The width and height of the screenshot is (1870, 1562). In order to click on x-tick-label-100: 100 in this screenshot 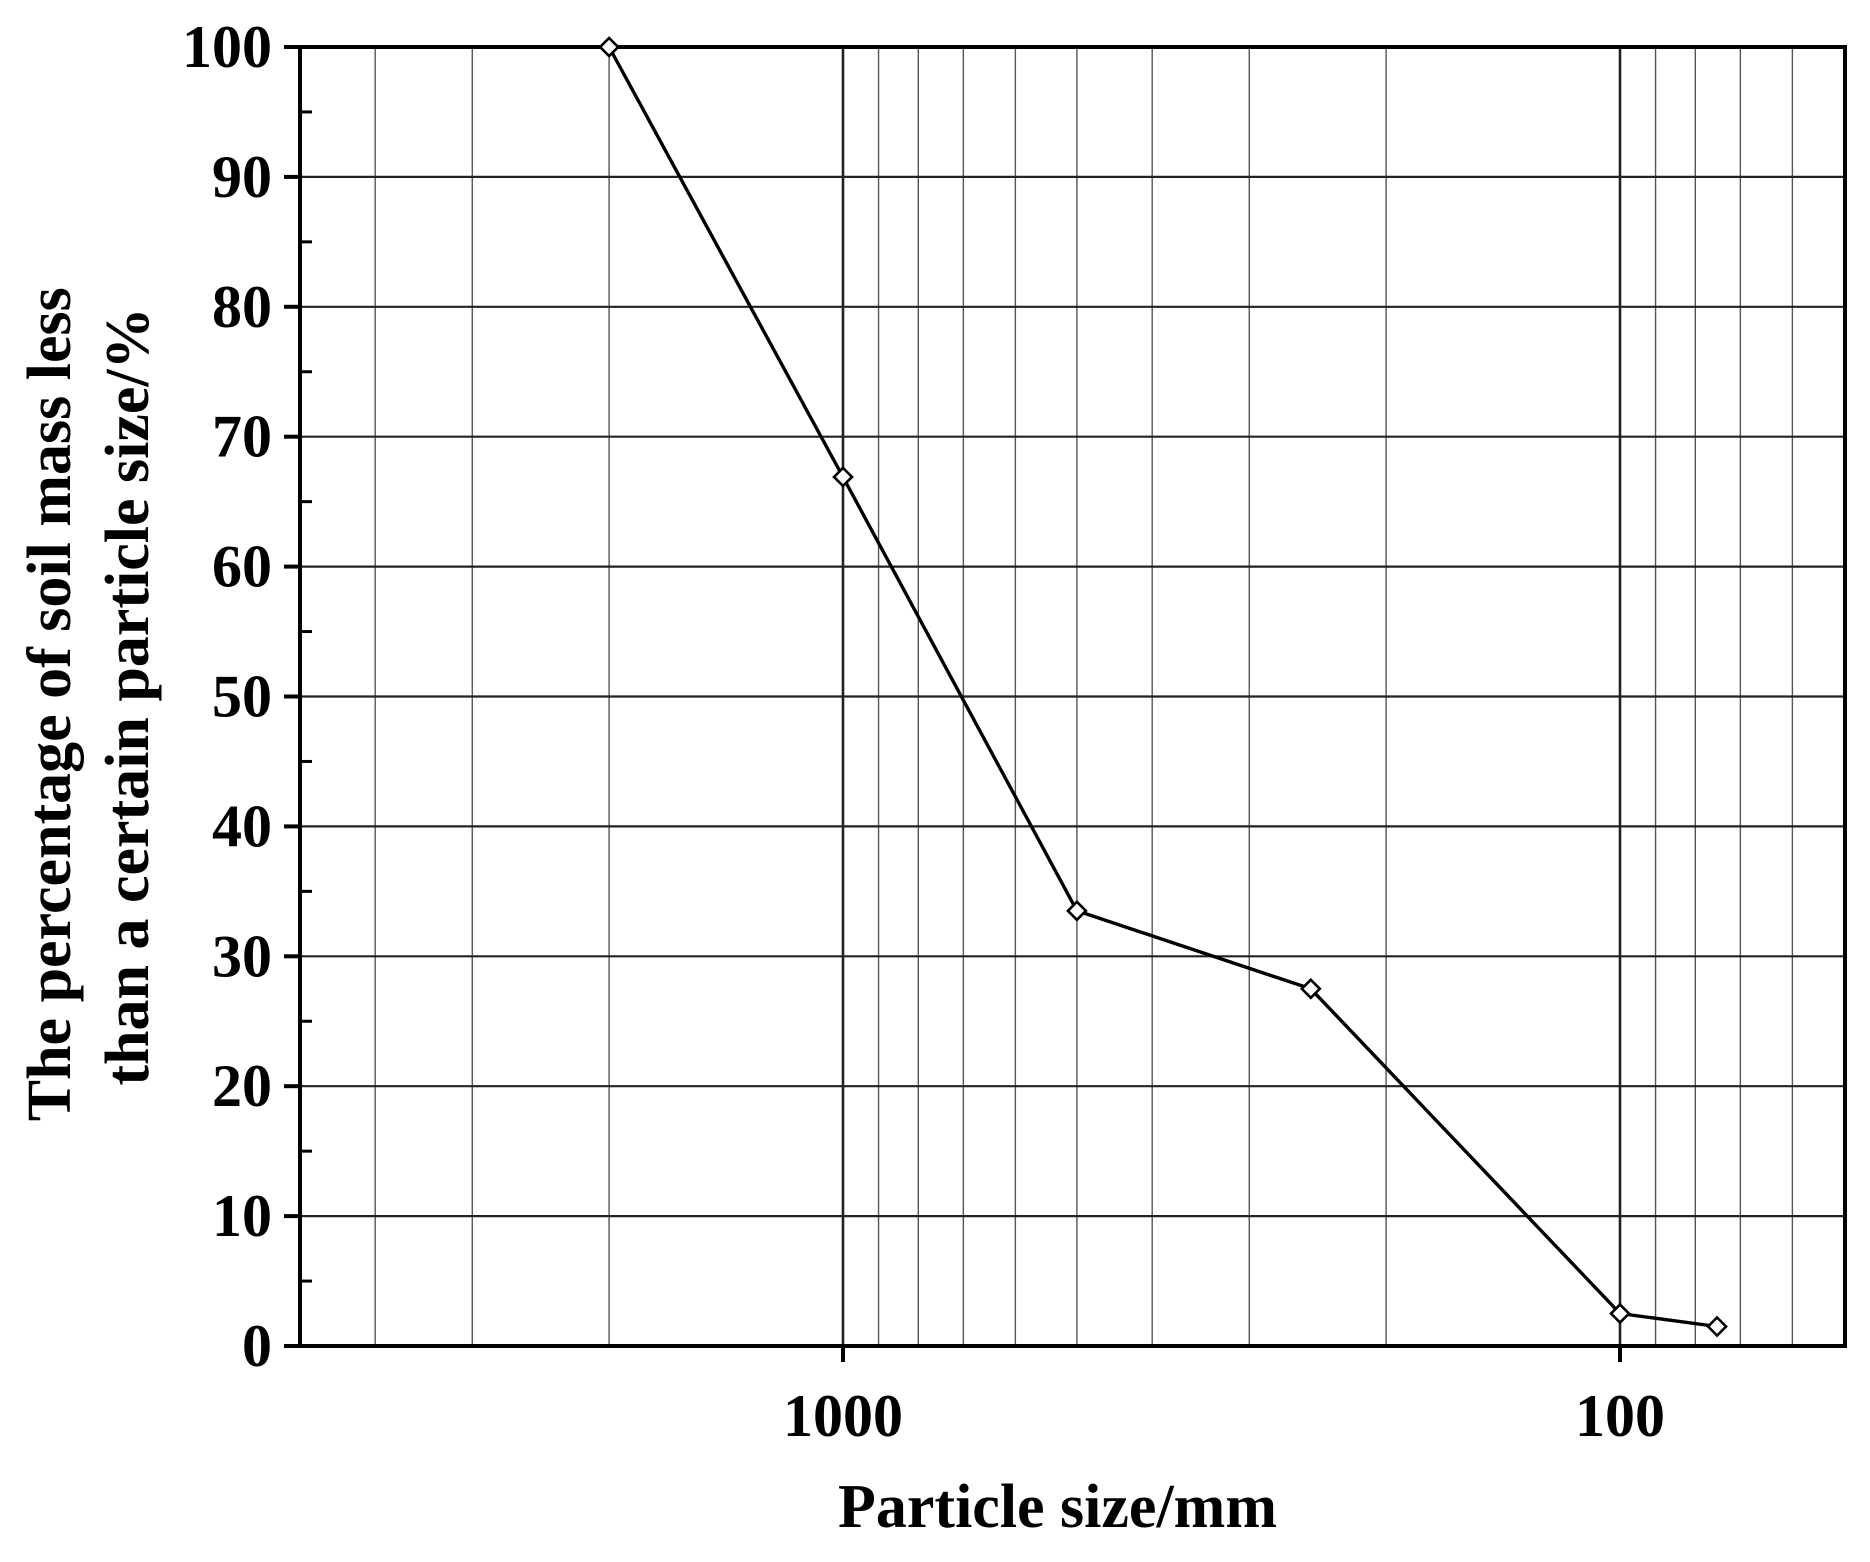, I will do `click(1620, 1416)`.